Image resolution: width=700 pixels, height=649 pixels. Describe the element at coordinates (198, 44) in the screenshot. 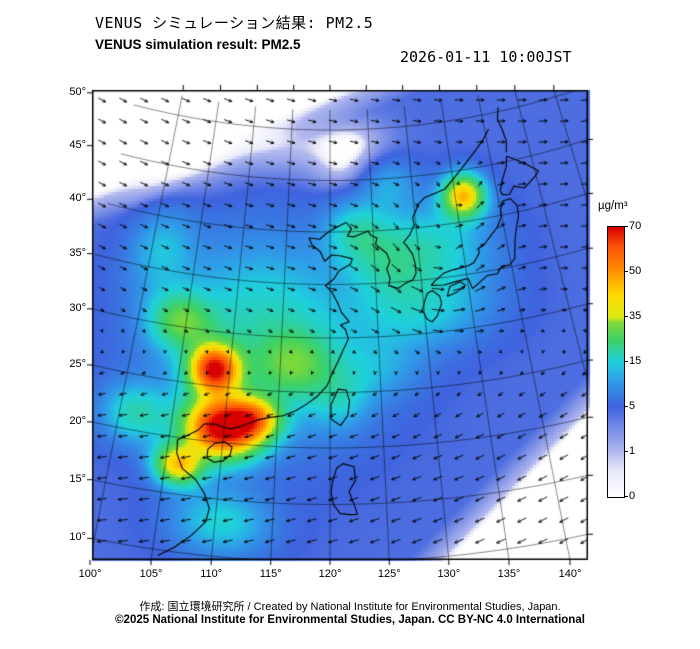

I see `page-title-english: VENUS simulation result: PM2.5` at that location.